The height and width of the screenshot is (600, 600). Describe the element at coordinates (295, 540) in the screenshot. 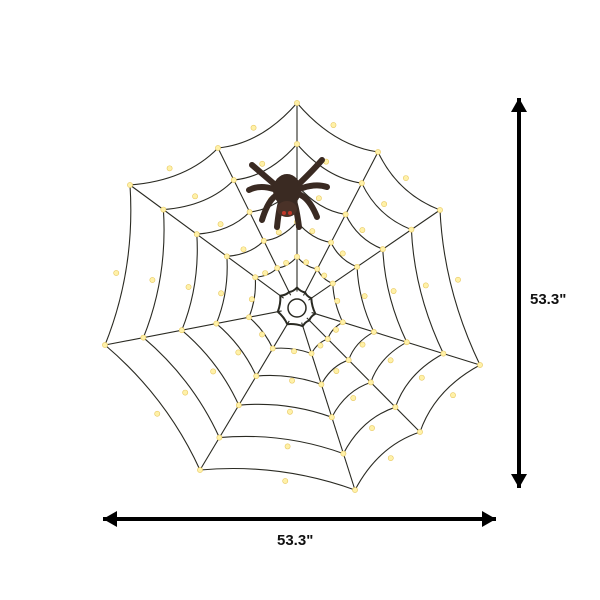

I see `width-dimension-label: 53.3"` at that location.